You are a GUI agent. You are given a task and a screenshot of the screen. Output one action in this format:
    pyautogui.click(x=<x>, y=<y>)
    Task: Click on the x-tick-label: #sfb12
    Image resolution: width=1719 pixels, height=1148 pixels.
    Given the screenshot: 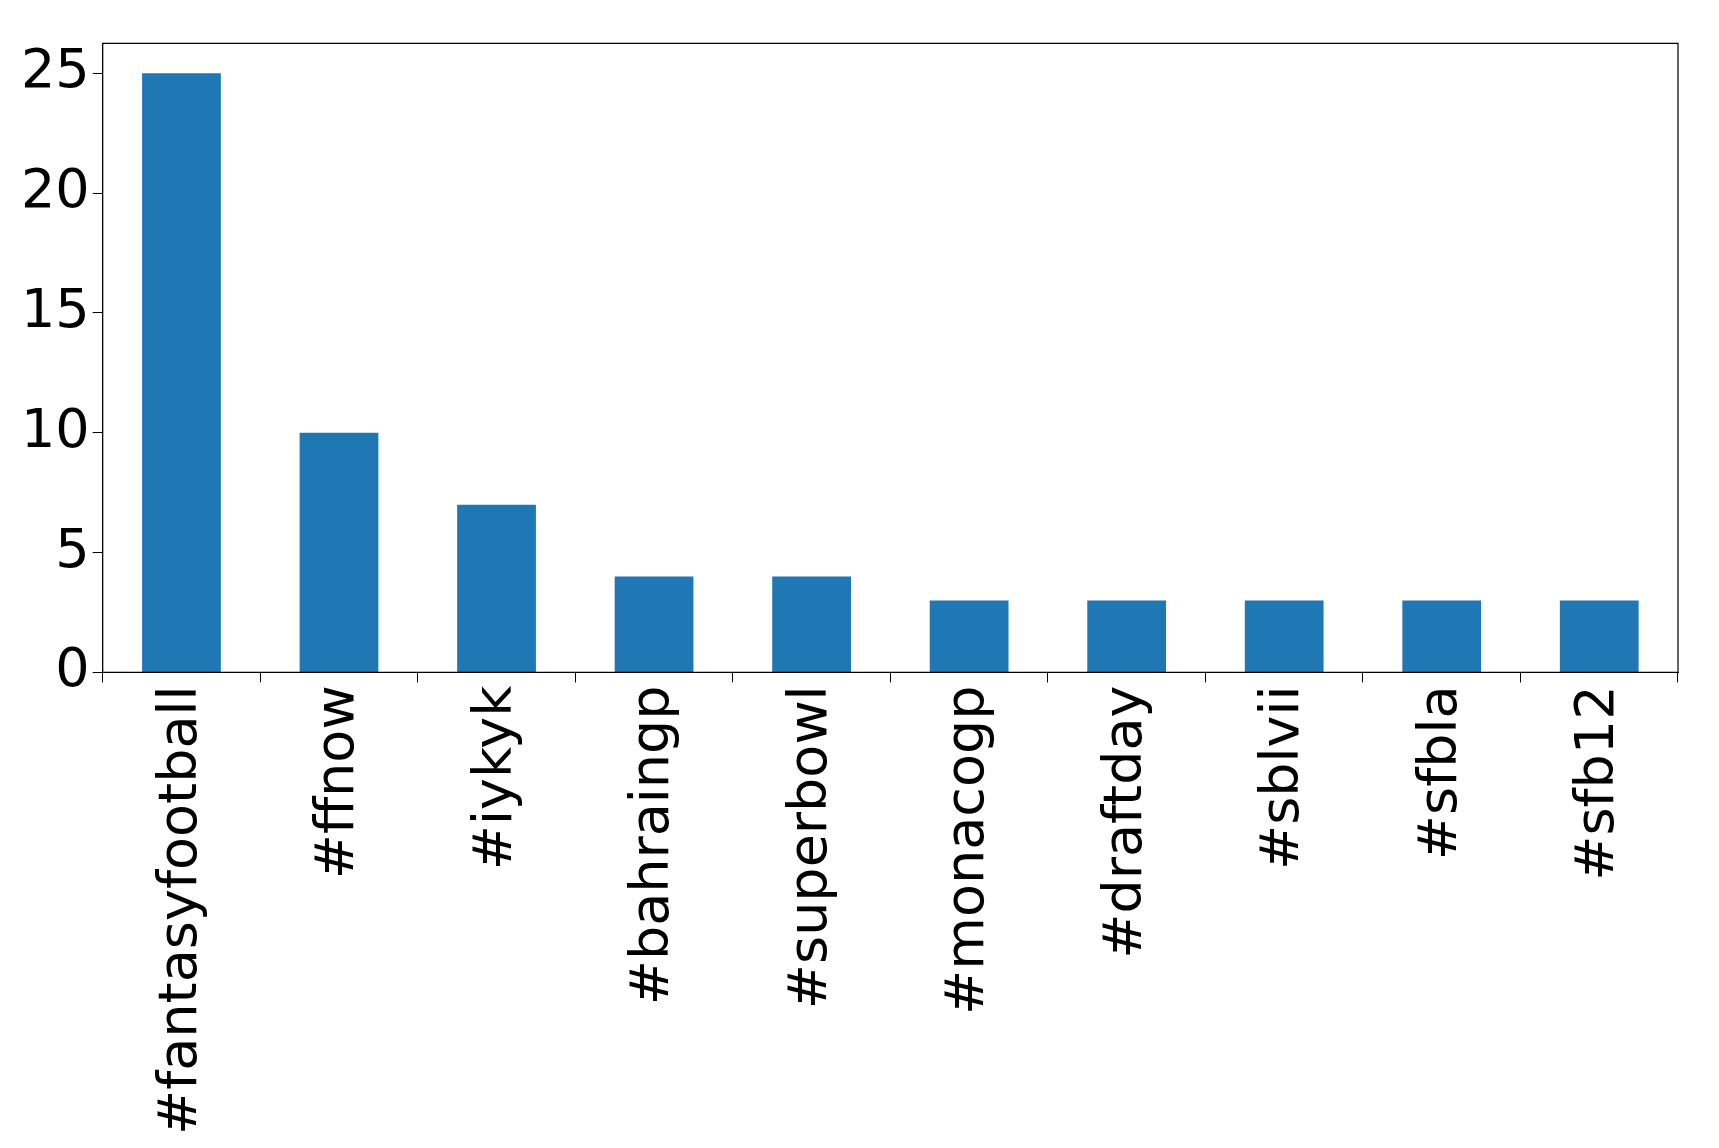 What is the action you would take?
    pyautogui.click(x=1595, y=783)
    